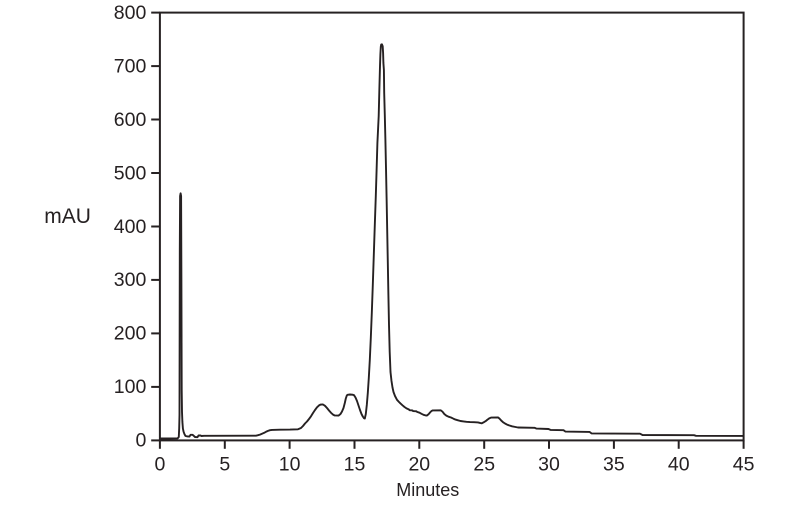  I want to click on svg-text: 35, so click(614, 465).